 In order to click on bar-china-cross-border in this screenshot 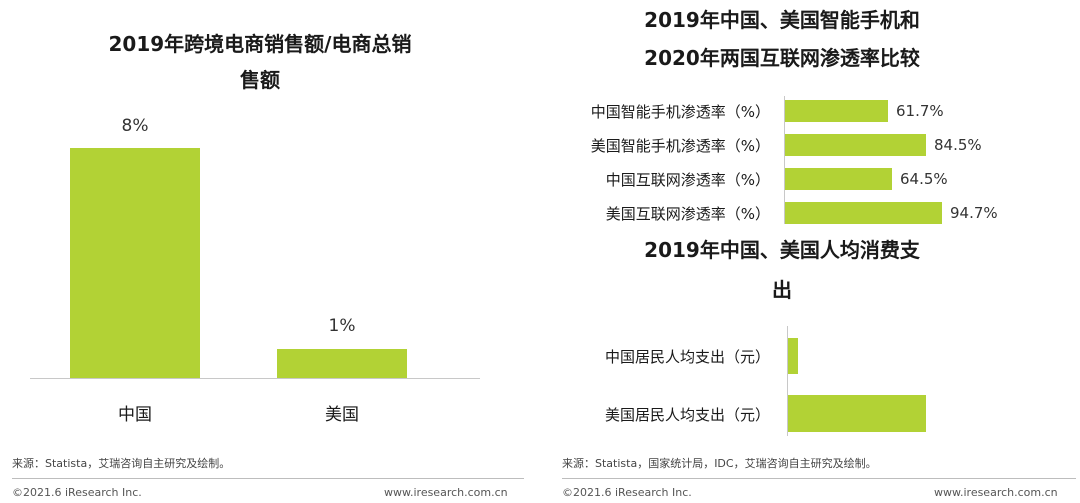, I will do `click(135, 263)`.